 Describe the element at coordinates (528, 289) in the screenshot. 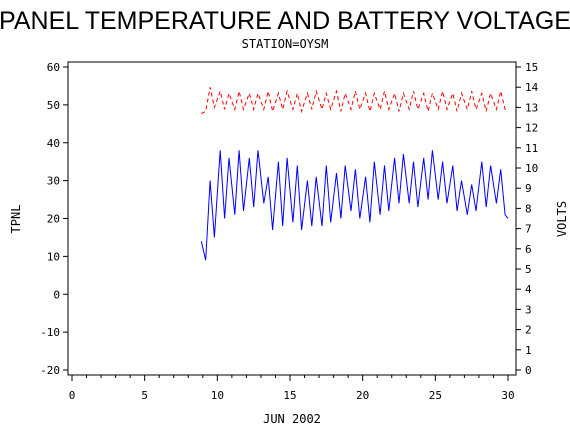

I see `right-tick-label: 4` at that location.